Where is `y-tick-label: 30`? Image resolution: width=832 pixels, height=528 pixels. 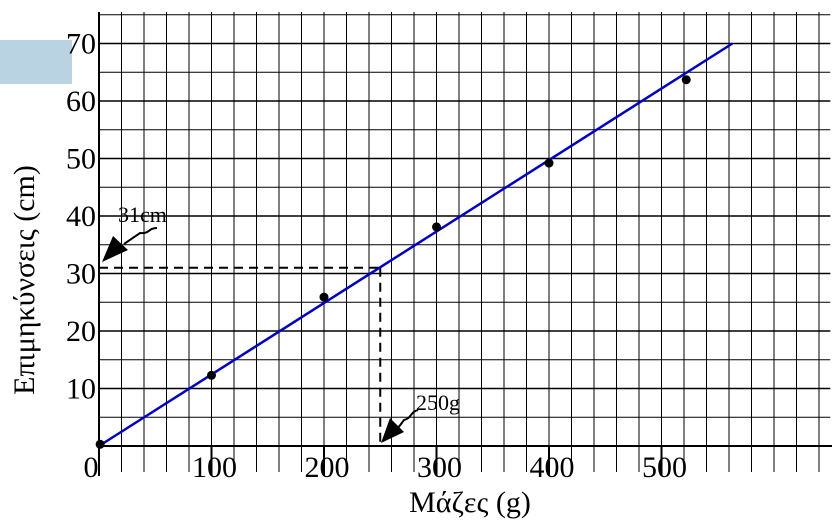
y-tick-label: 30 is located at coordinates (81, 274).